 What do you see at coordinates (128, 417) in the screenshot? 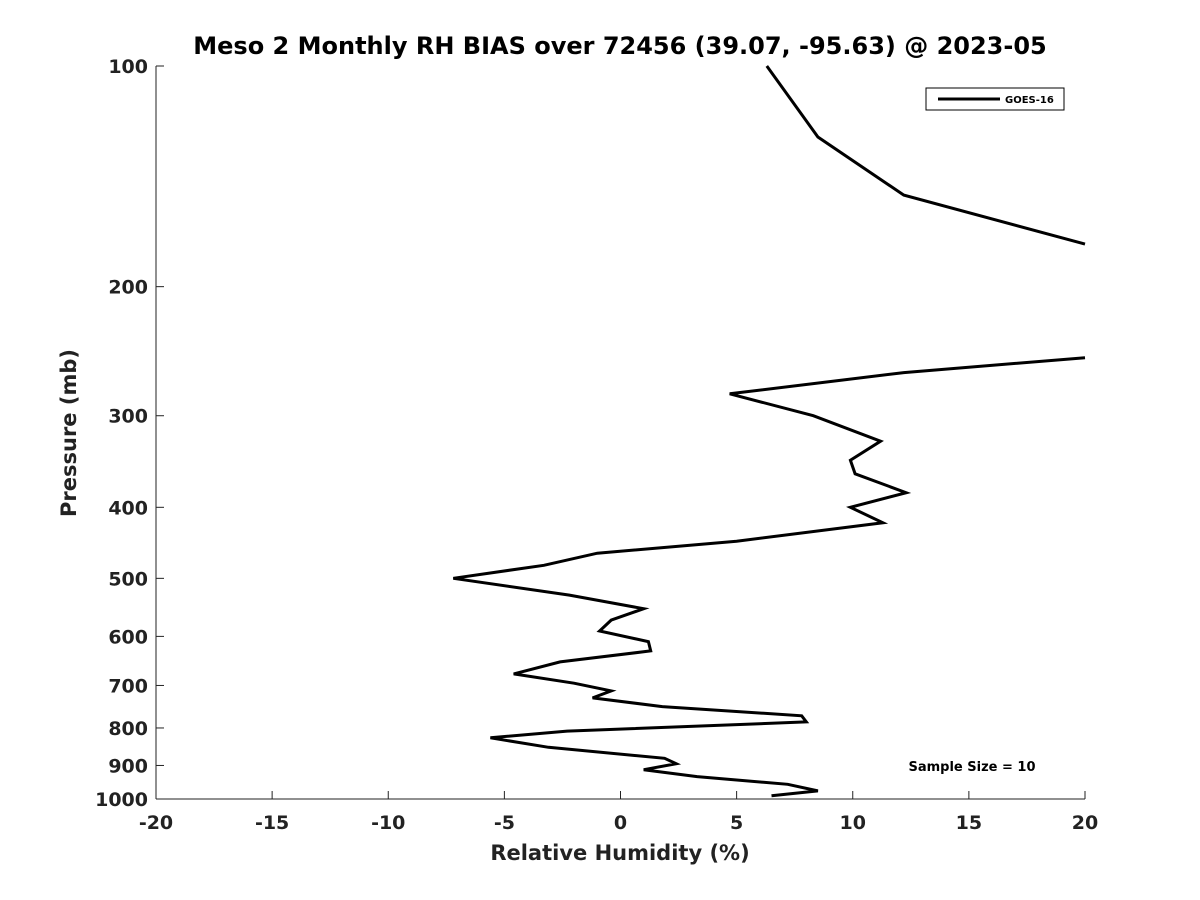
I see `y-tick-label: 300` at bounding box center [128, 417].